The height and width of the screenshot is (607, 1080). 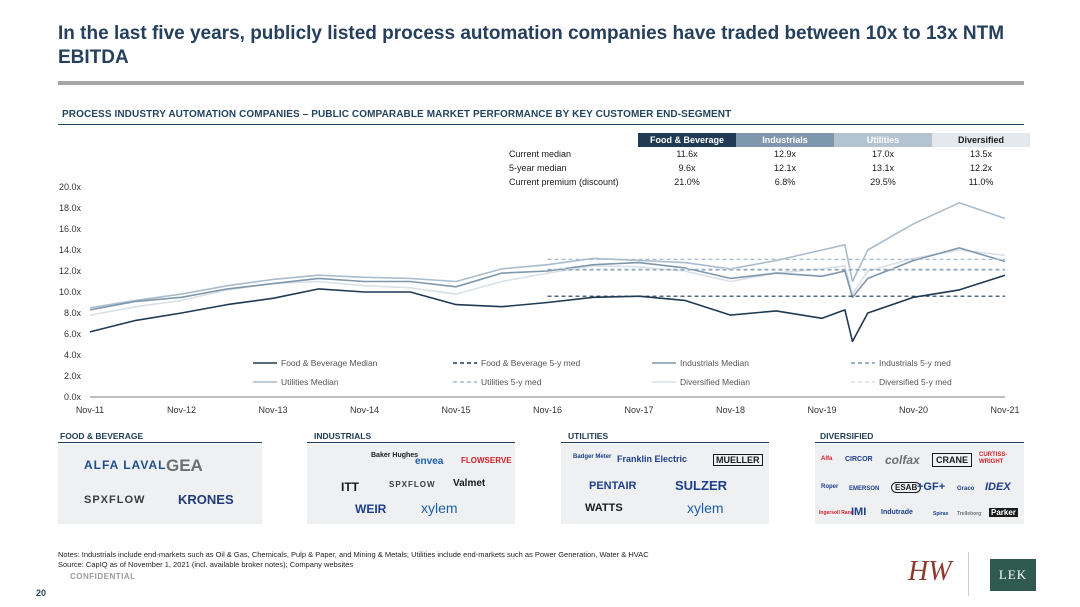 I want to click on x-tick-label: Nov-14, so click(x=364, y=410).